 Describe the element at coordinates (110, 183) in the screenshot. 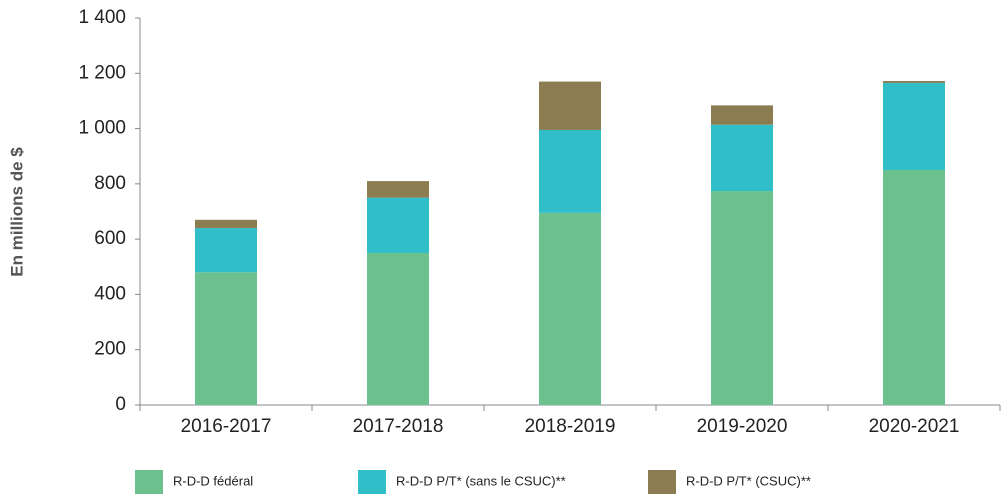

I see `y-tick-label: 800` at that location.